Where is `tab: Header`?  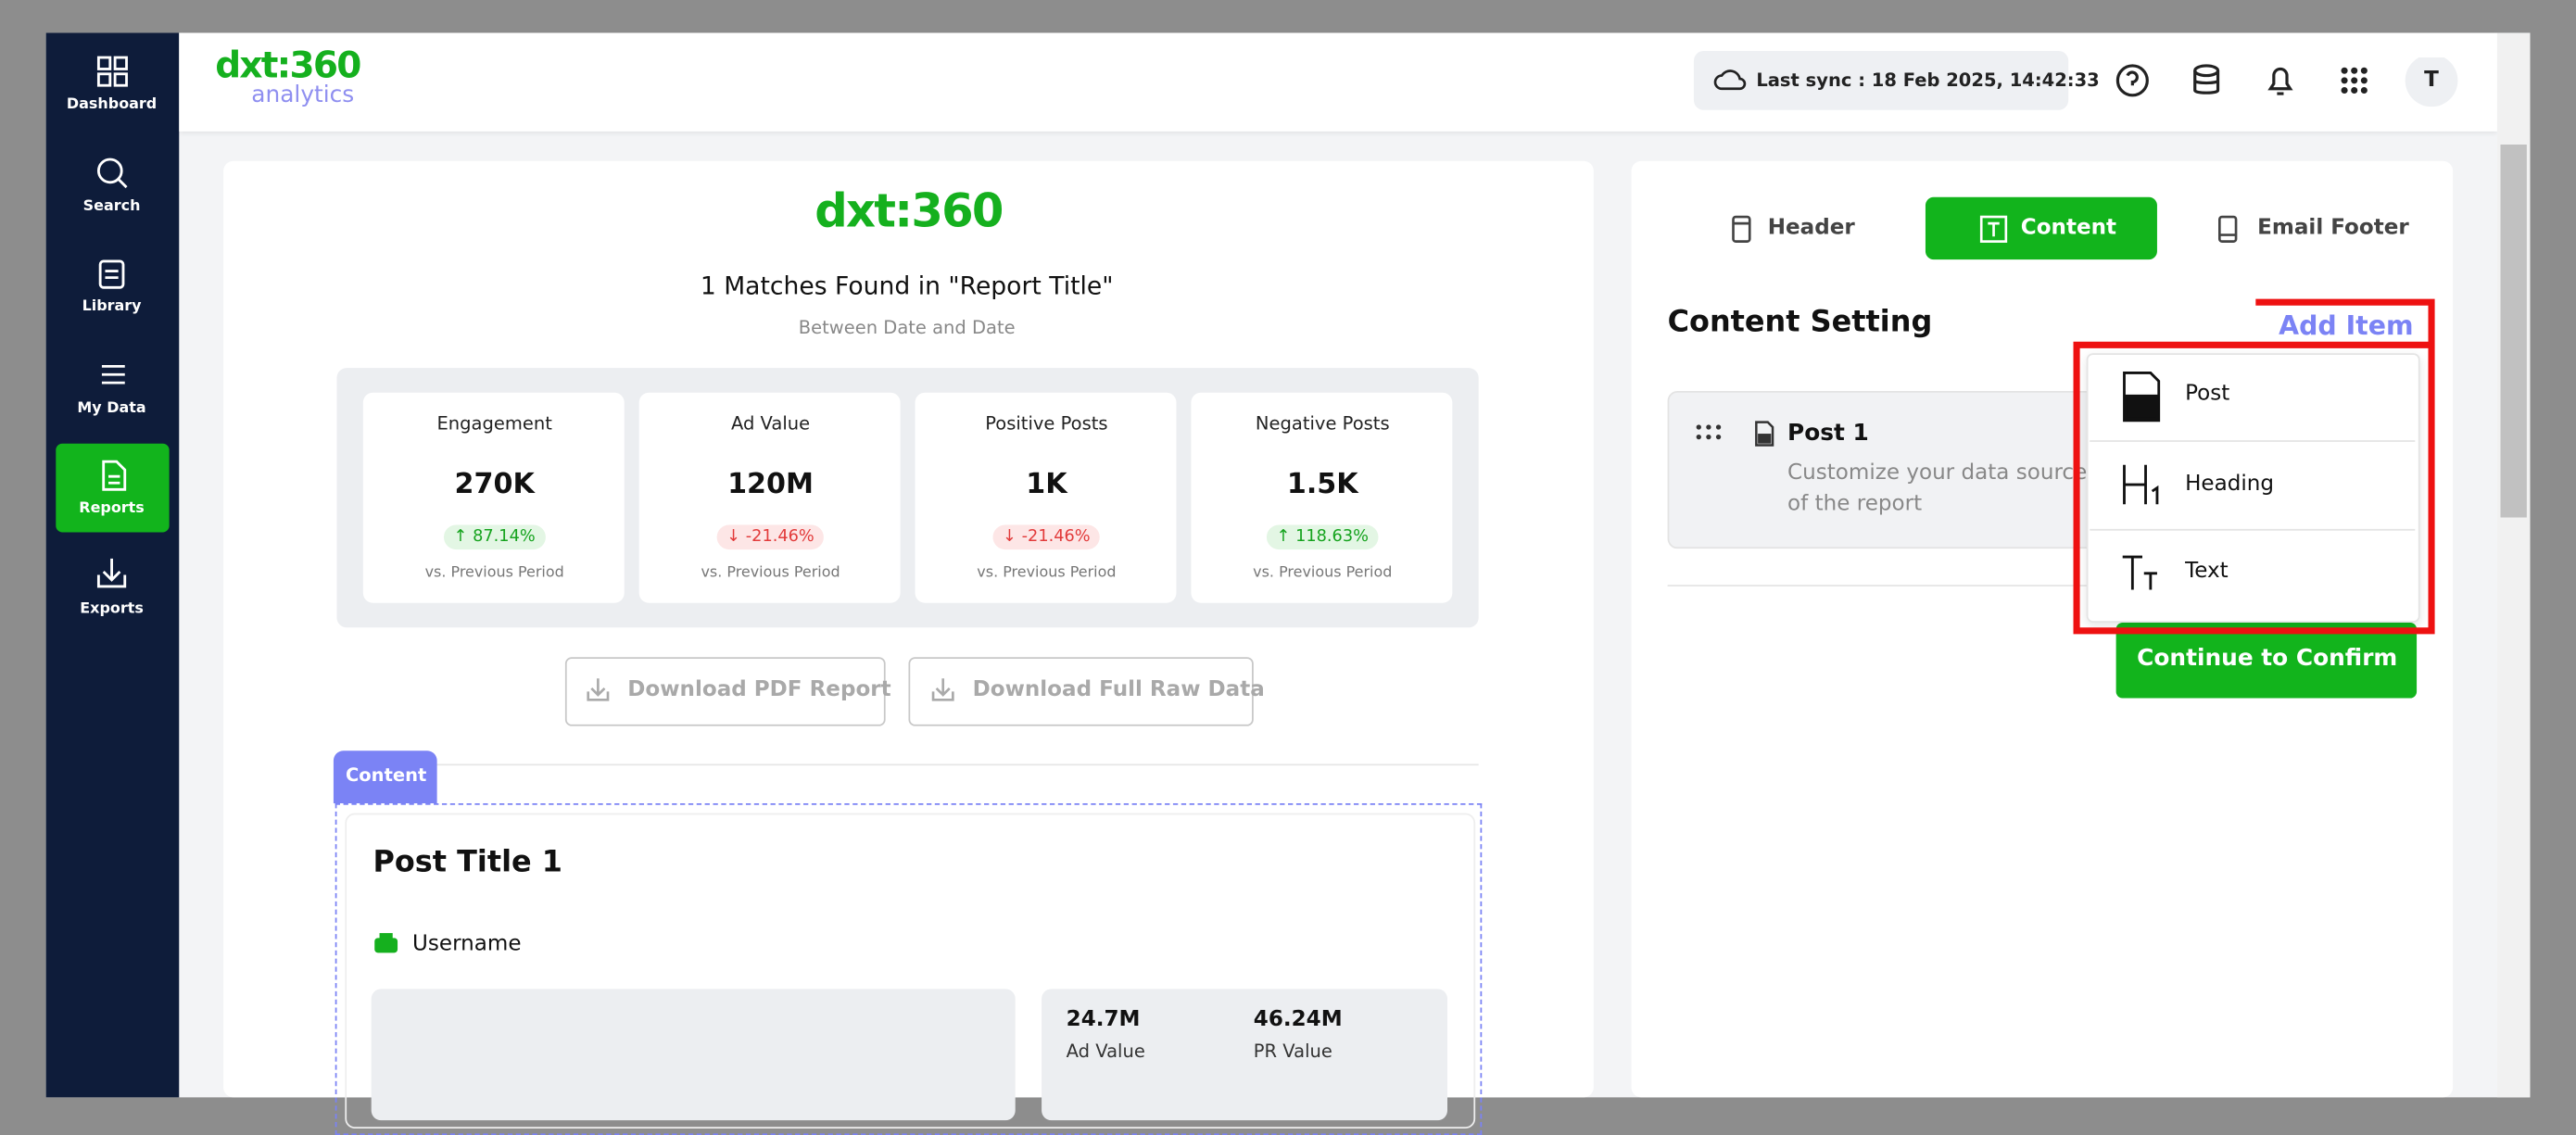 tab: Header is located at coordinates (1811, 228).